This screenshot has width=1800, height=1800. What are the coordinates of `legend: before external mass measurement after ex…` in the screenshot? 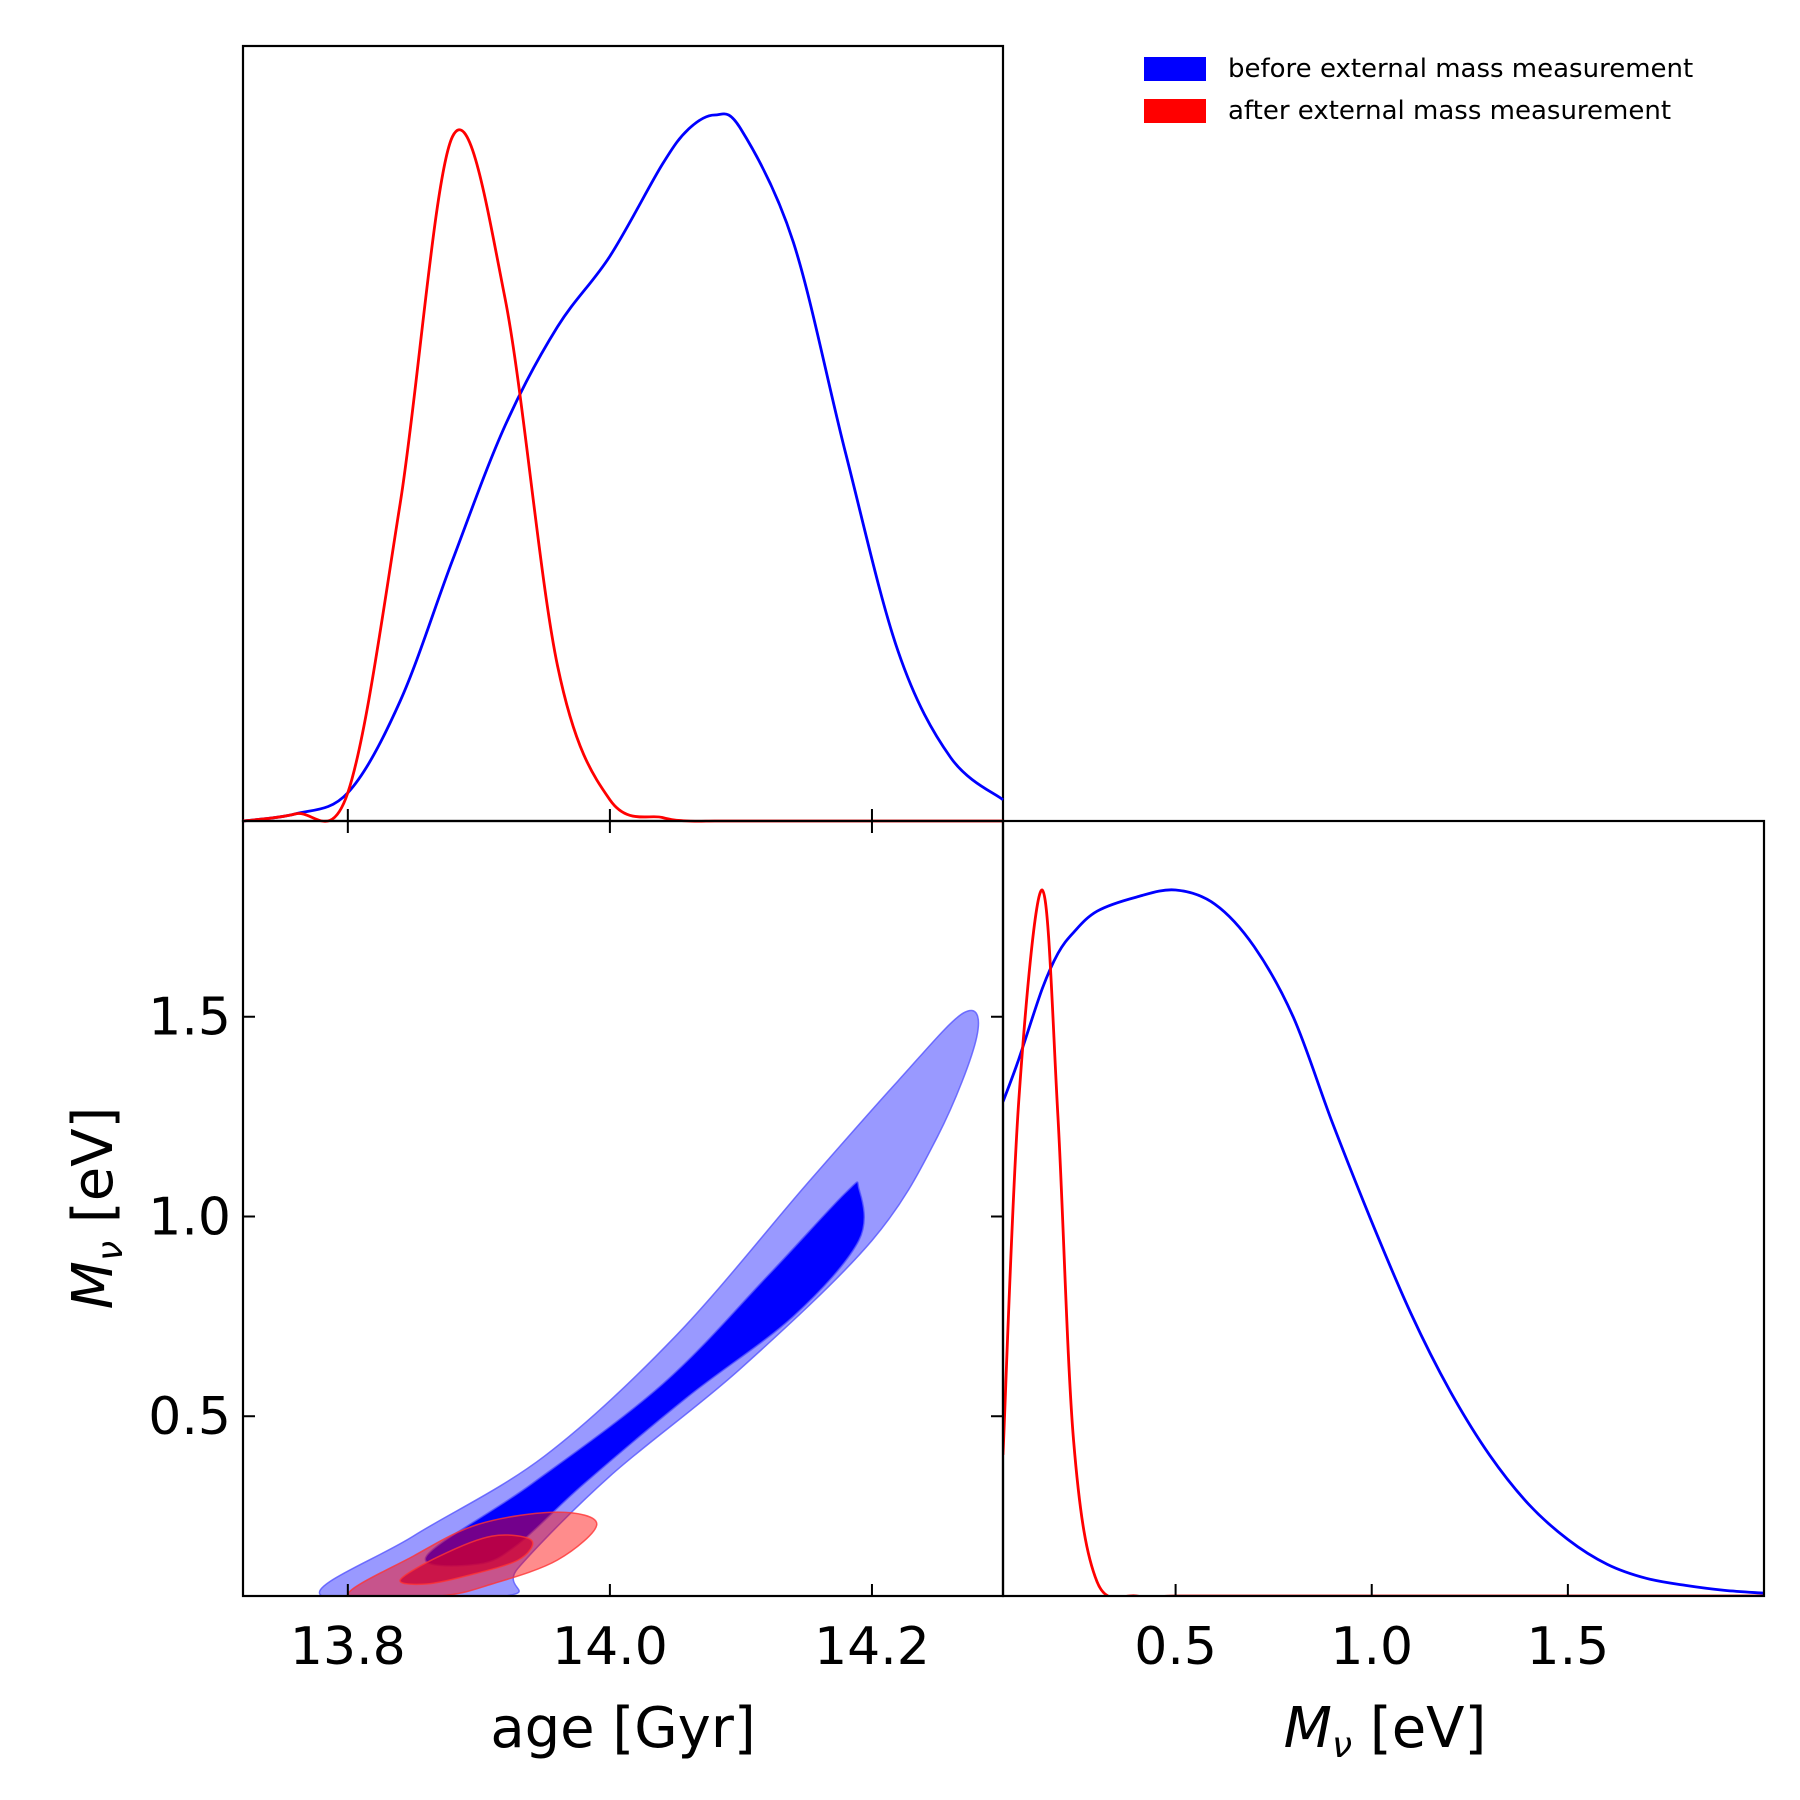 It's located at (1418, 90).